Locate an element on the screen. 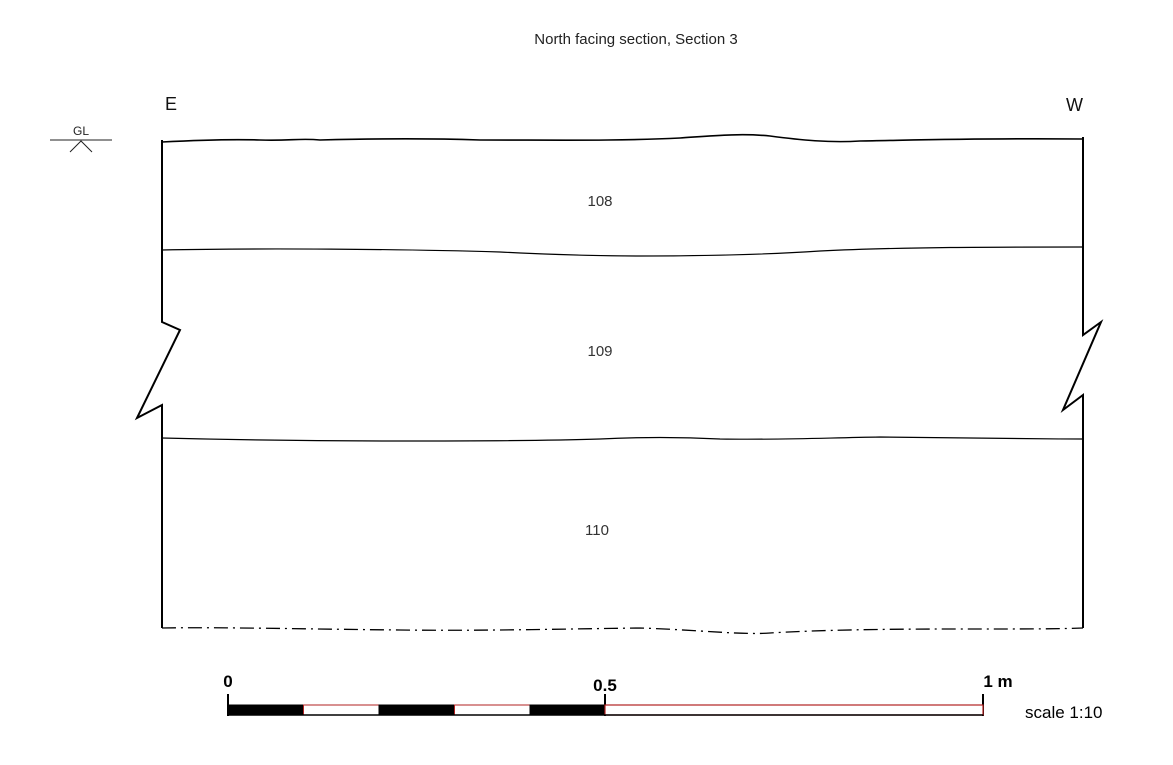  section-left-edge is located at coordinates (158, 384).